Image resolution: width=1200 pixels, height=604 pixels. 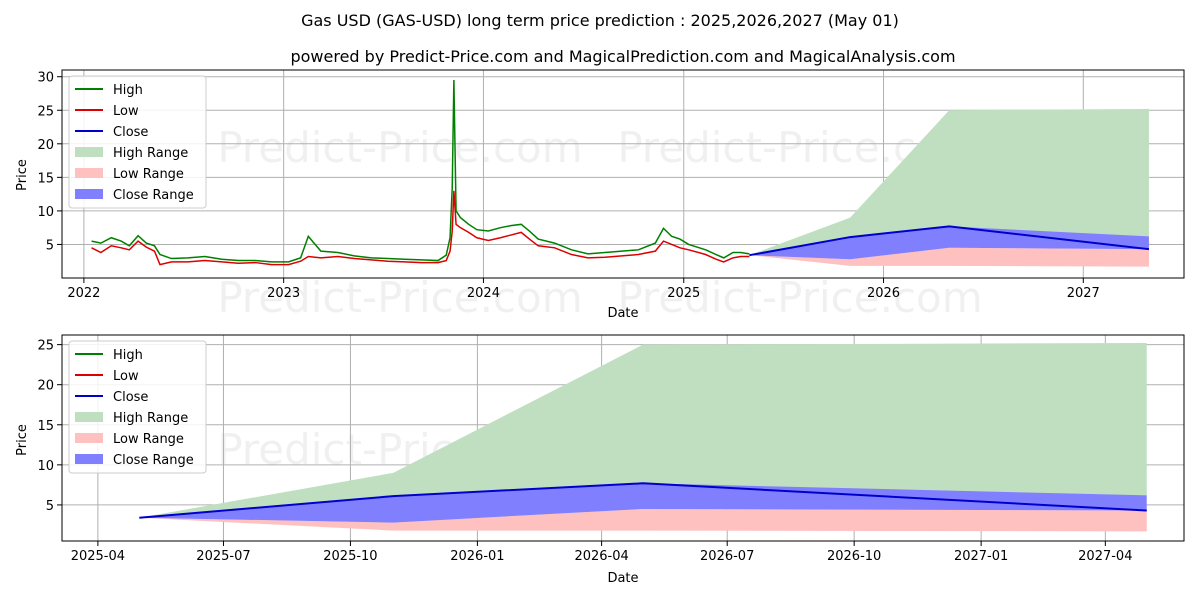 I want to click on x-tick-label: 2023, so click(x=283, y=293).